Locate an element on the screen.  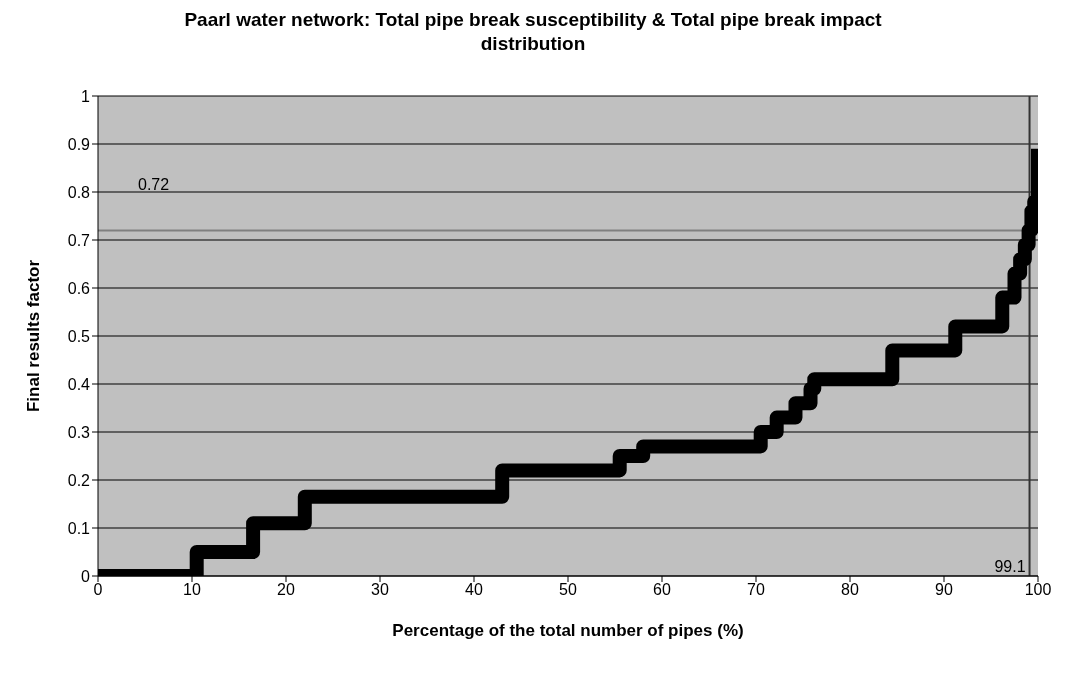
x-tick-label: 10 is located at coordinates (192, 590).